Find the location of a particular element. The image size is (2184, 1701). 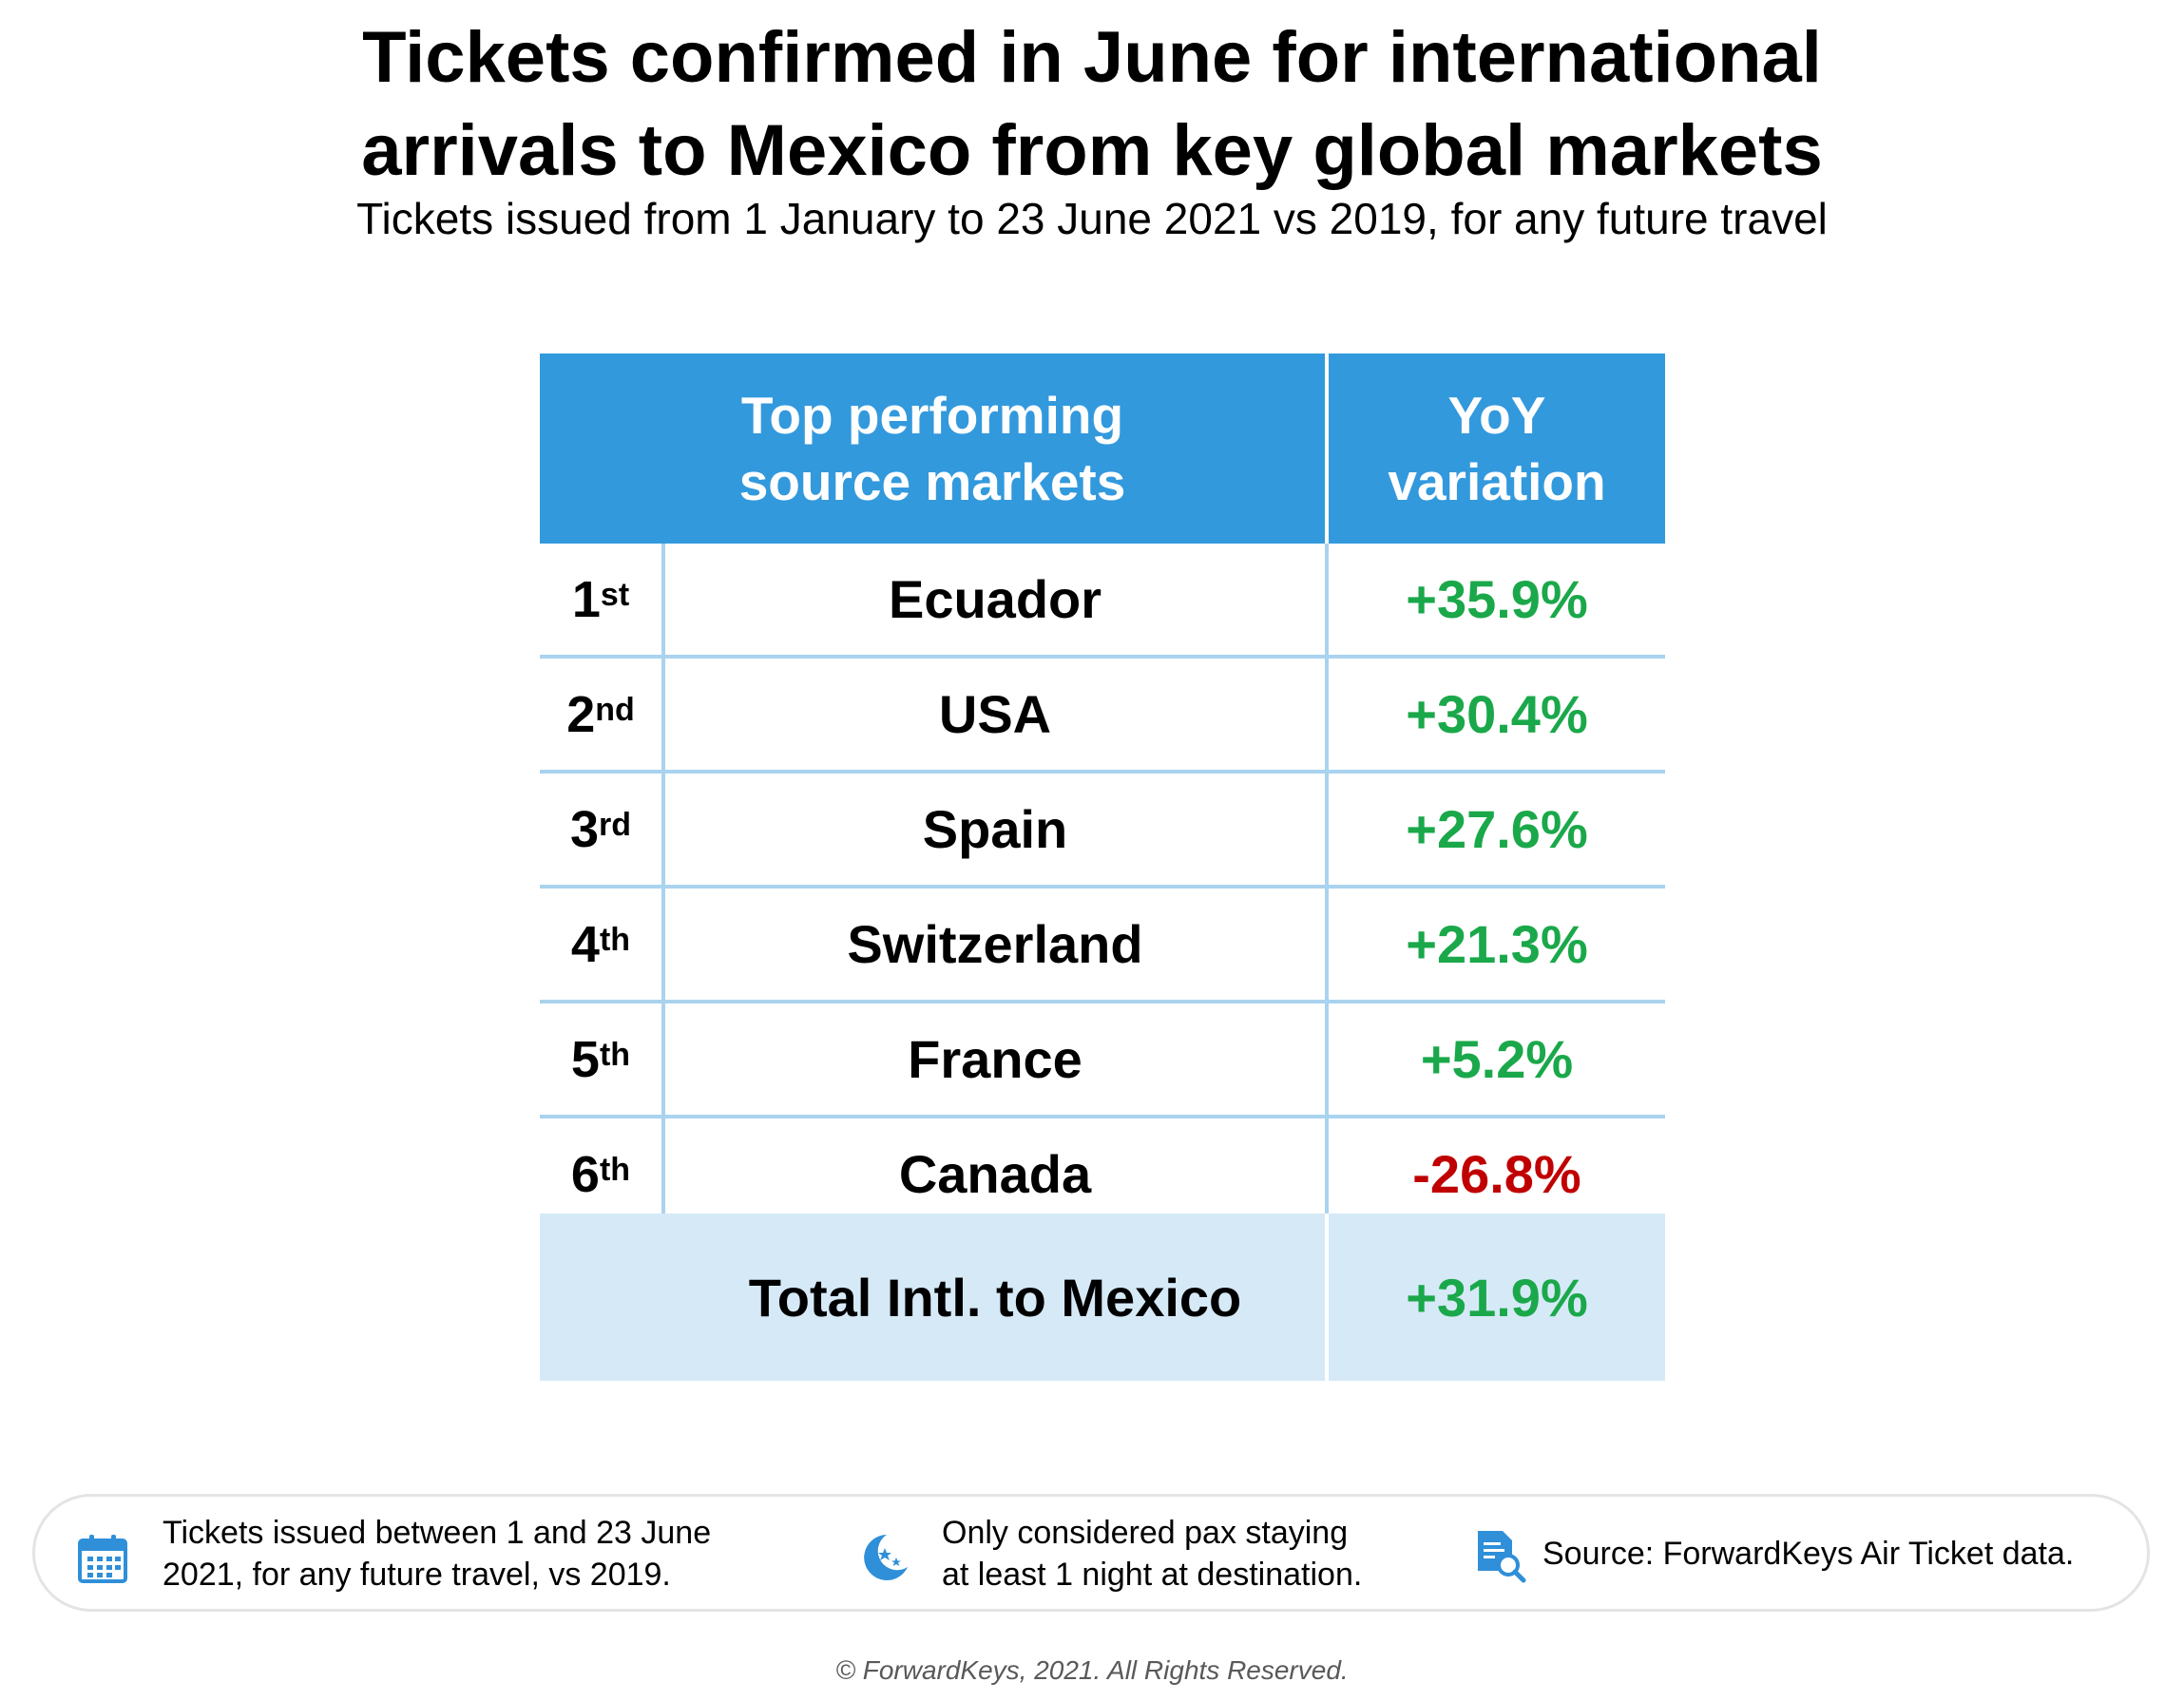

country-cell: Ecuador is located at coordinates (995, 599).